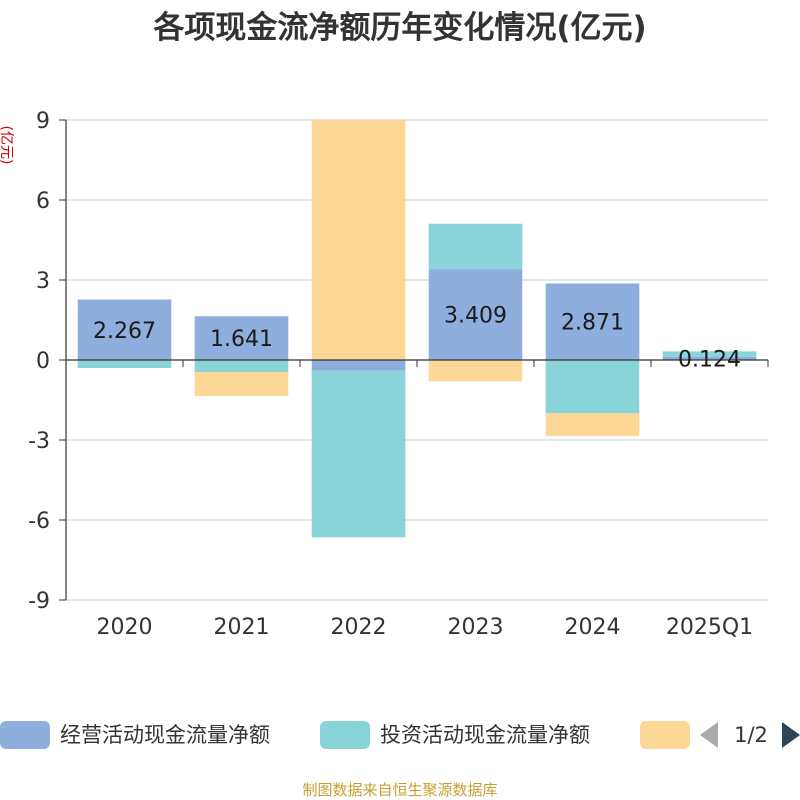  What do you see at coordinates (359, 627) in the screenshot?
I see `x-tick-label: 2022` at bounding box center [359, 627].